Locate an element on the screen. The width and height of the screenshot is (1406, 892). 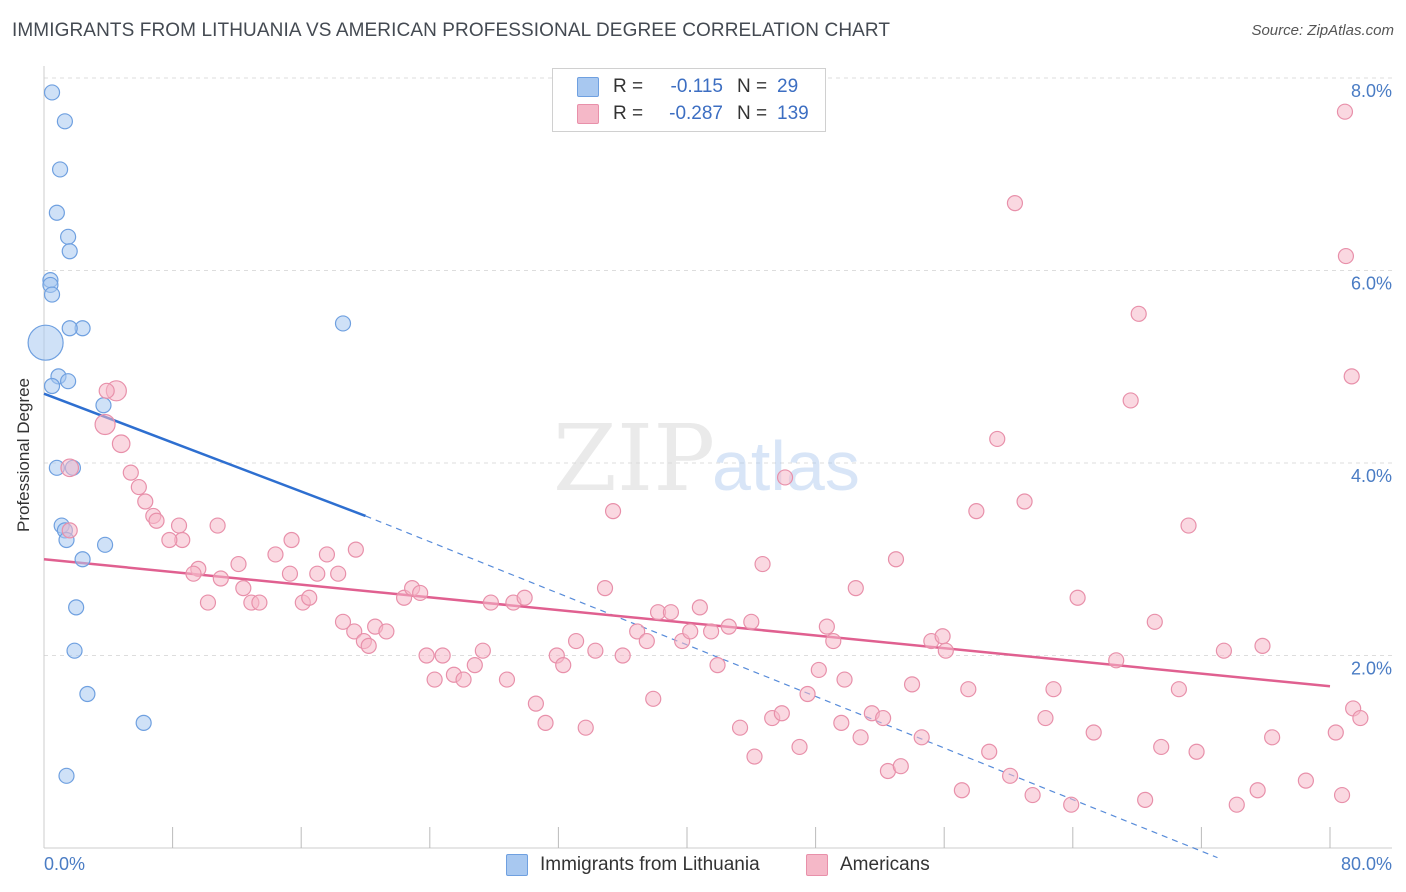
legend-r-label: R = is located at coordinates (628, 113).